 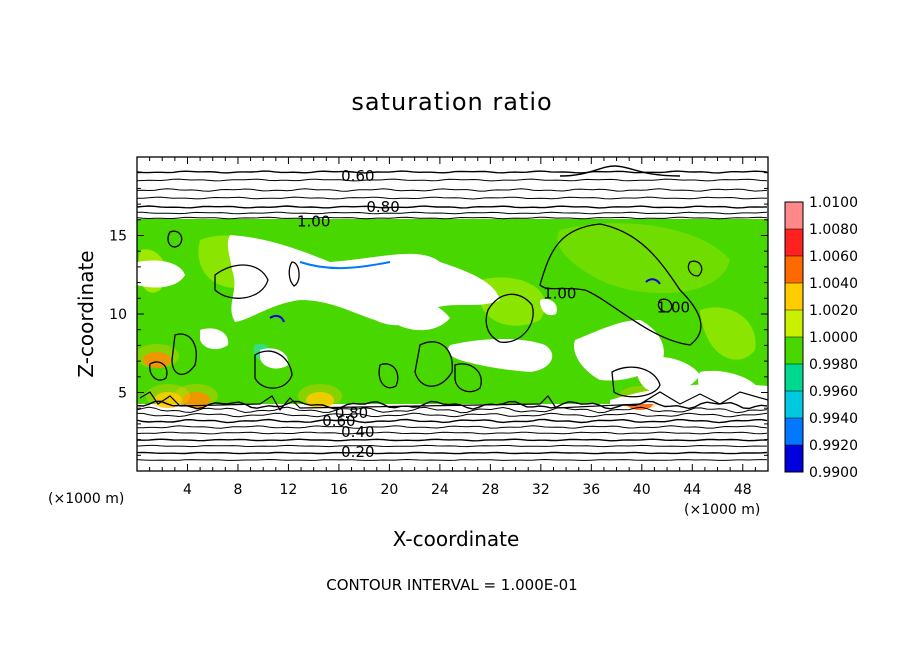 I want to click on colorbar-label: 1.0000, so click(x=833, y=338).